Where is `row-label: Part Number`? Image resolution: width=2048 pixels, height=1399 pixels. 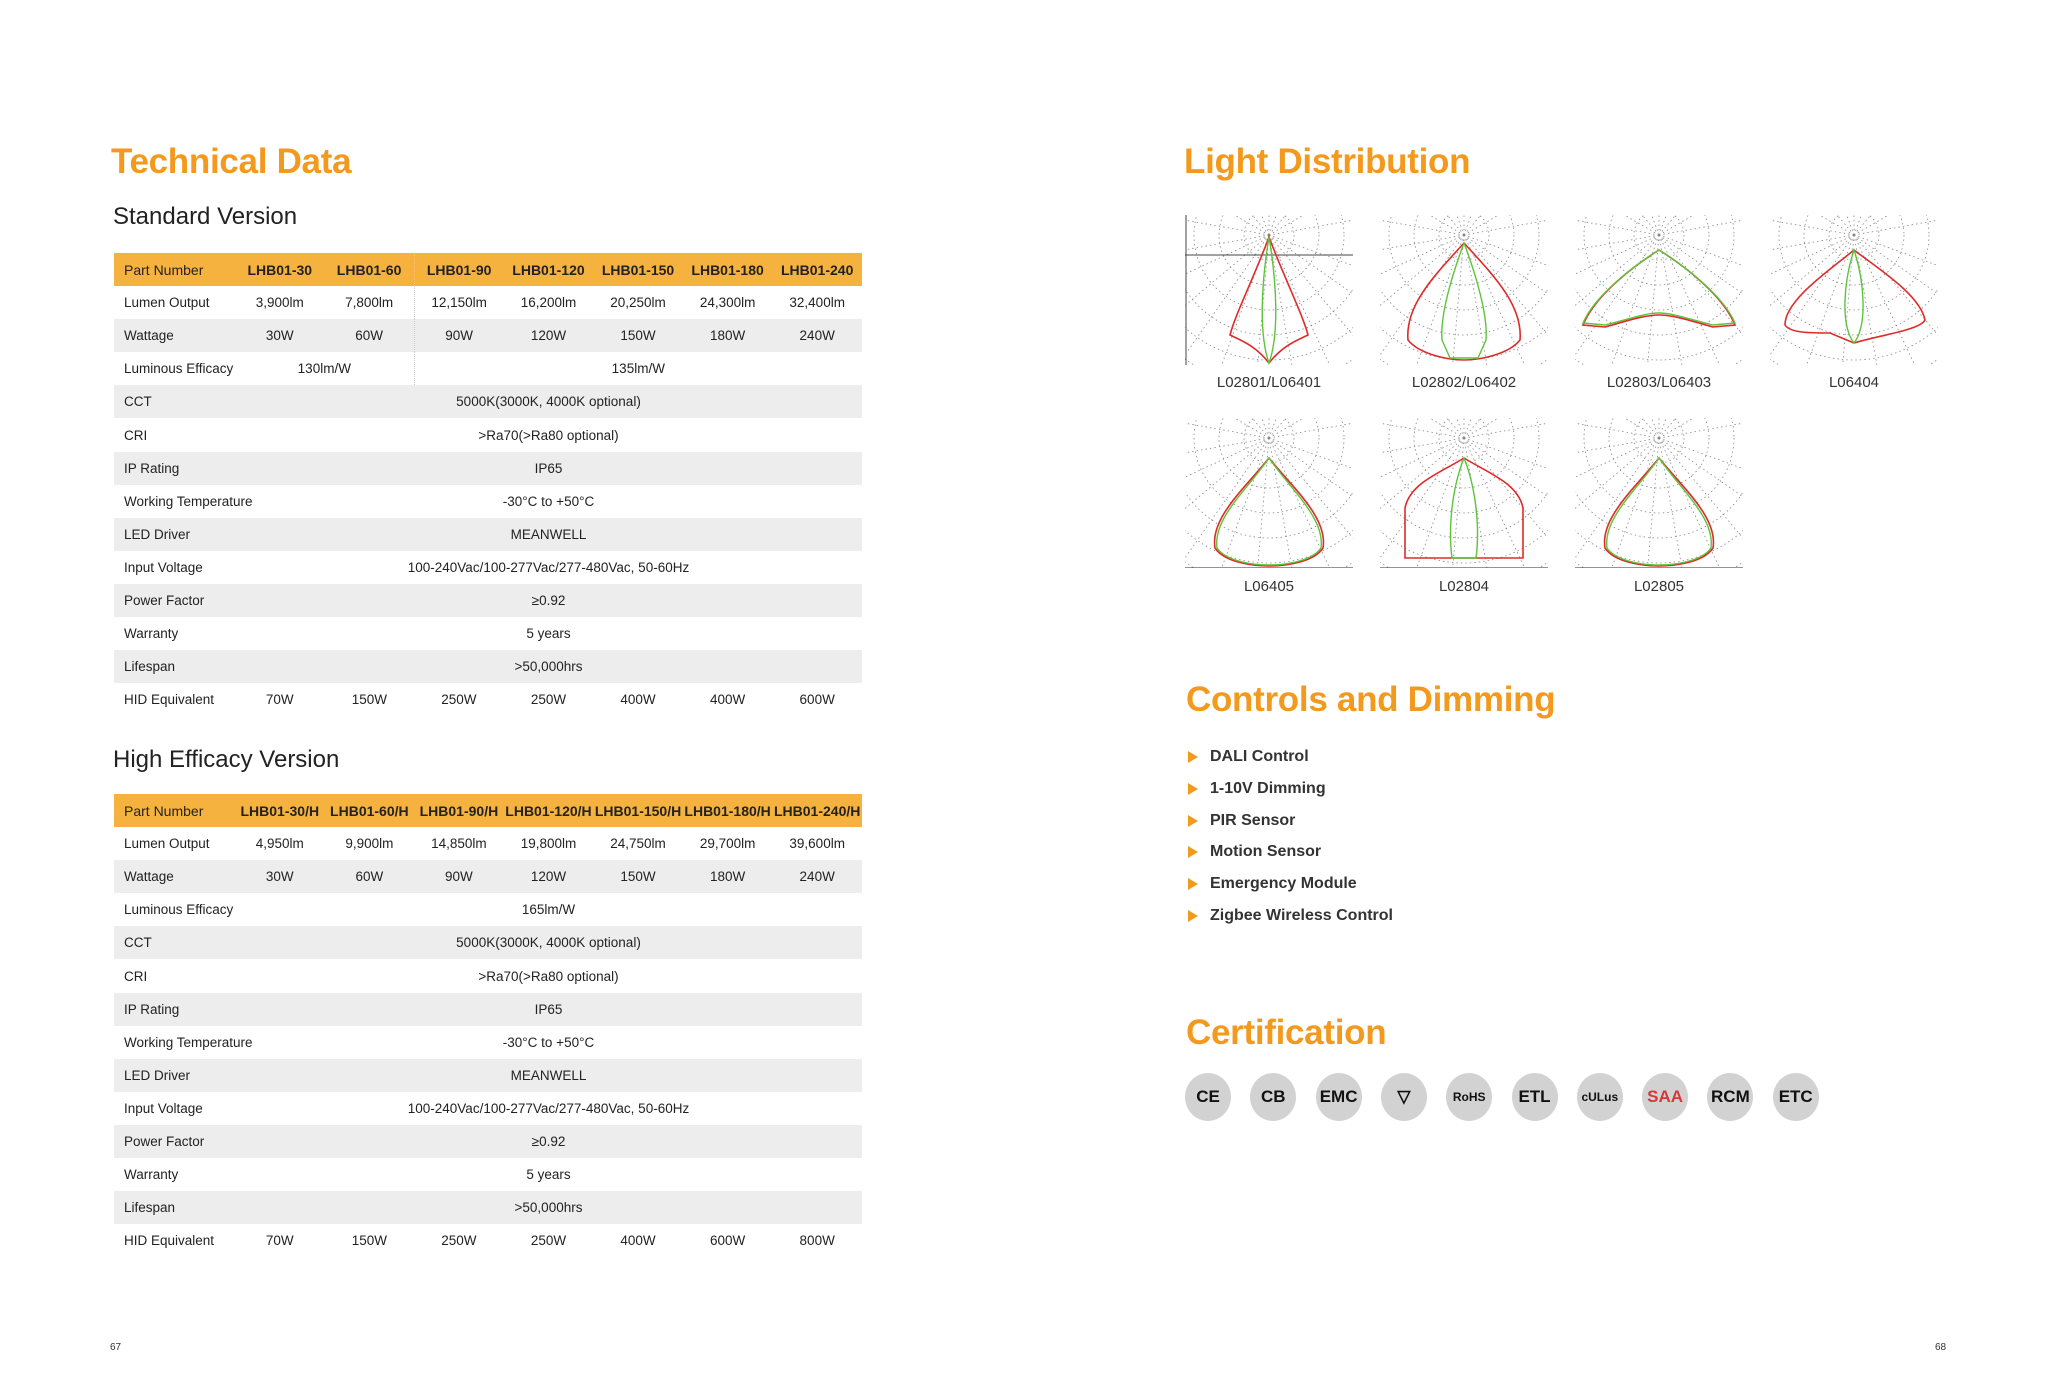 row-label: Part Number is located at coordinates (174, 811).